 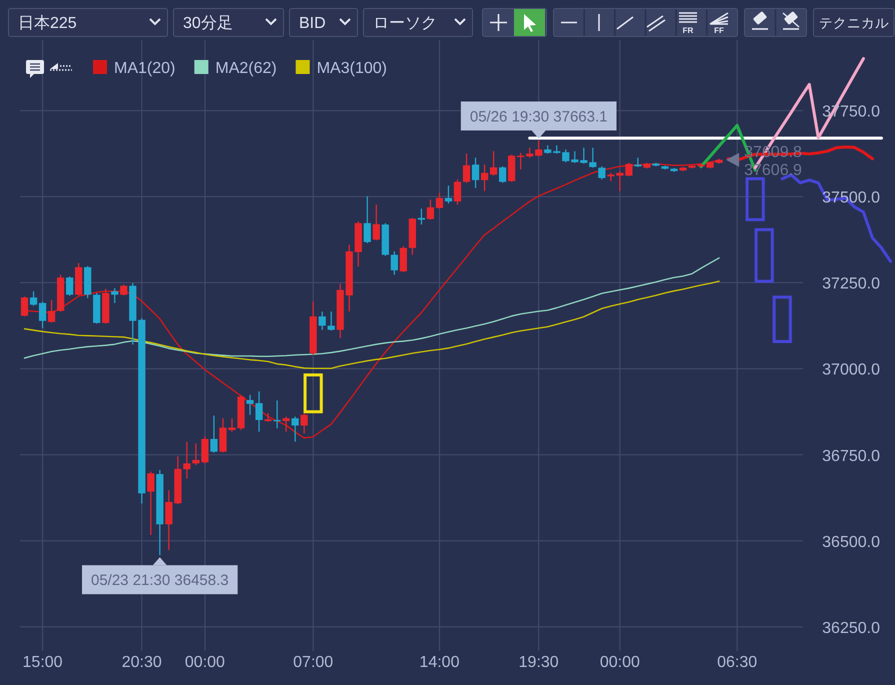 What do you see at coordinates (773, 170) in the screenshot?
I see `annotation: 37606.9` at bounding box center [773, 170].